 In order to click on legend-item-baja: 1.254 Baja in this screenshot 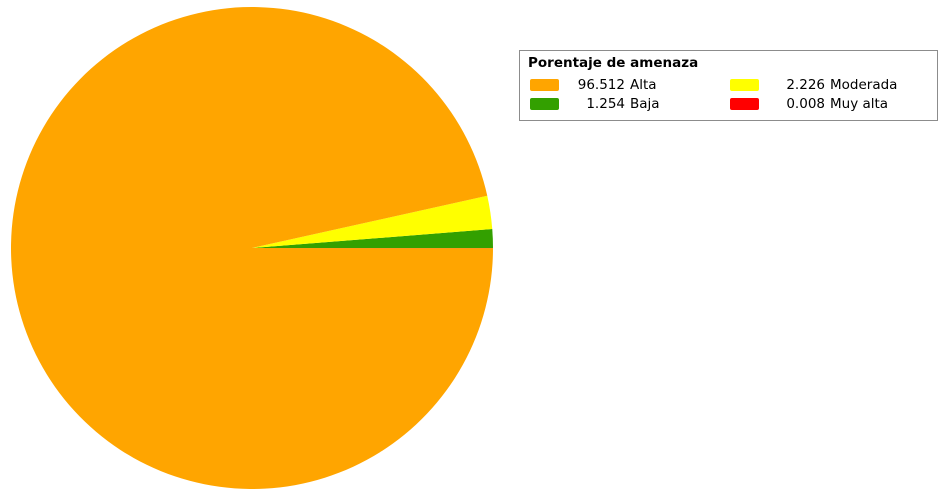, I will do `click(630, 104)`.